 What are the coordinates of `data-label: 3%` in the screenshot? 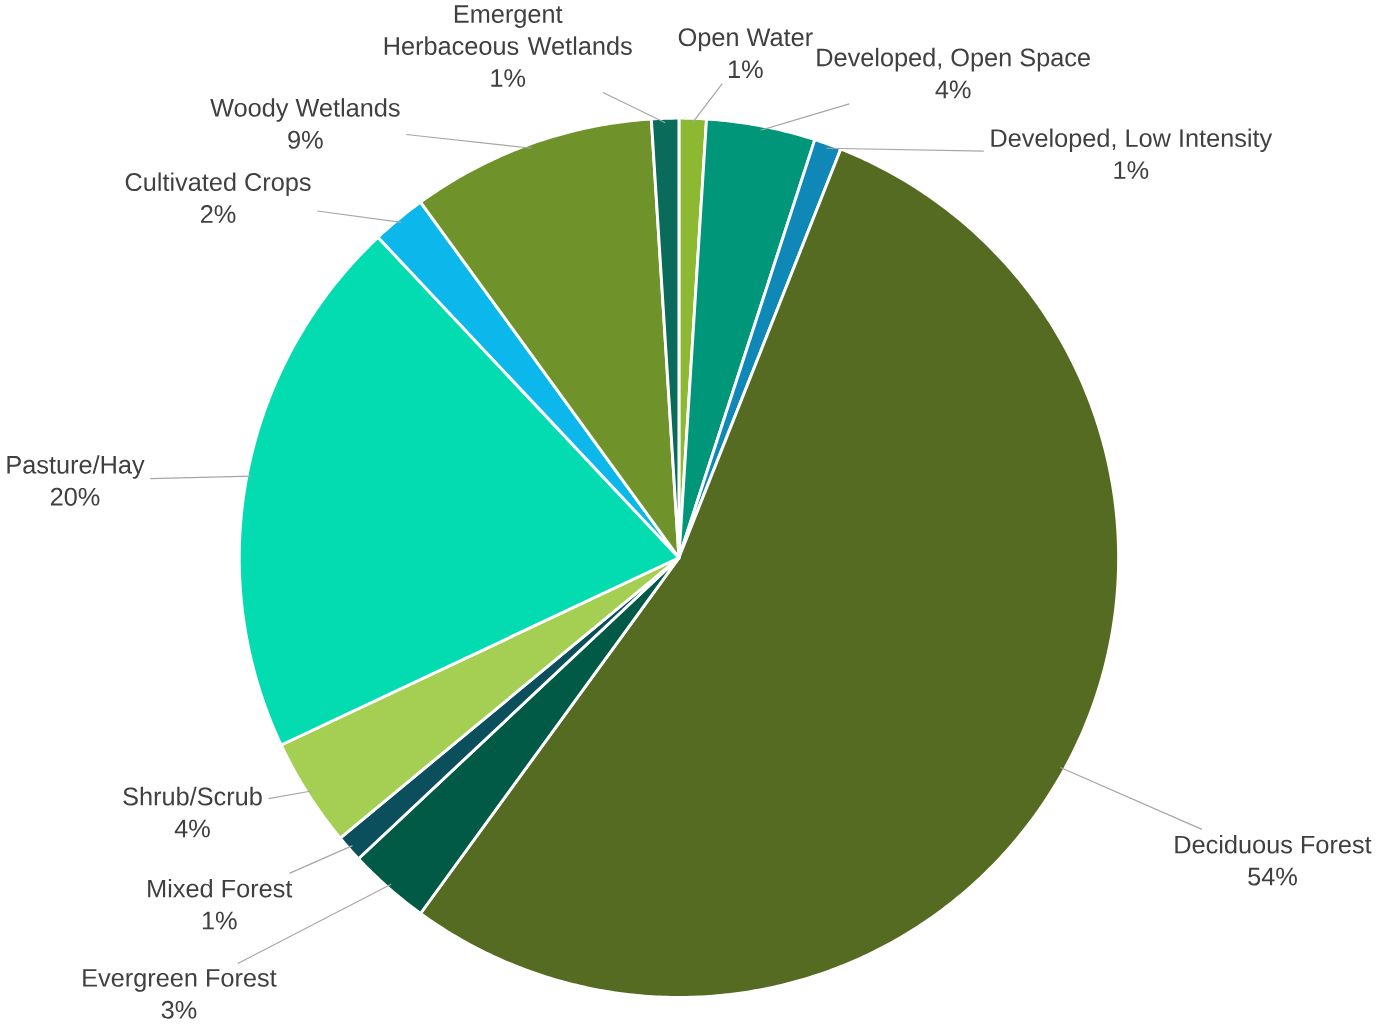 It's located at (179, 1009).